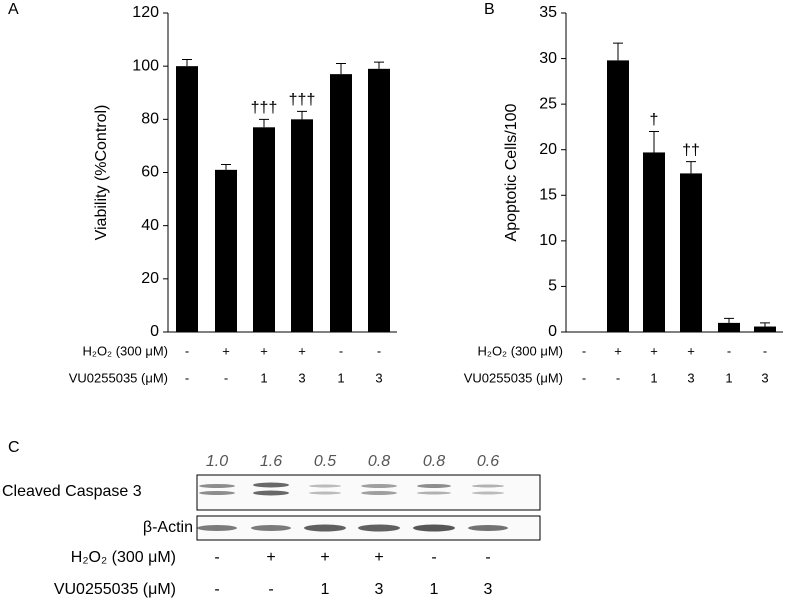  Describe the element at coordinates (101, 173) in the screenshot. I see `y-axis-label: Viability (%Control)` at that location.